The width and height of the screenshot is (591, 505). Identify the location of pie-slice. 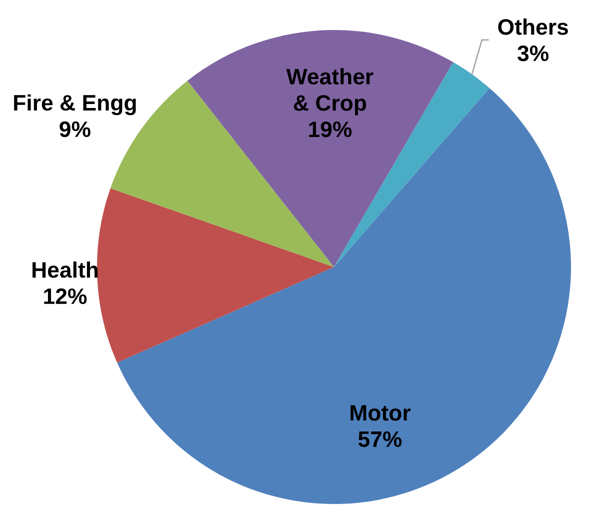
(215, 275).